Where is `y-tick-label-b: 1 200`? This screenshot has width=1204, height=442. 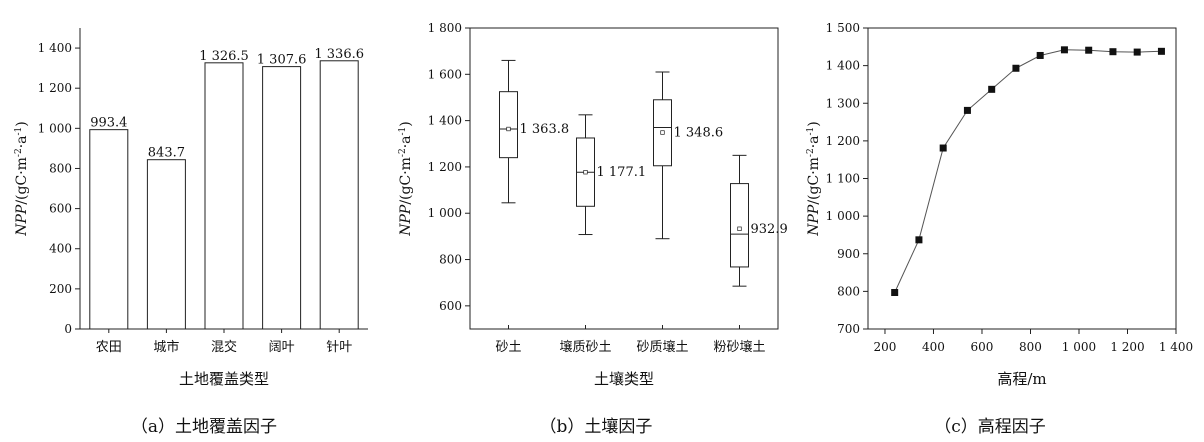
y-tick-label-b: 1 200 is located at coordinates (445, 167).